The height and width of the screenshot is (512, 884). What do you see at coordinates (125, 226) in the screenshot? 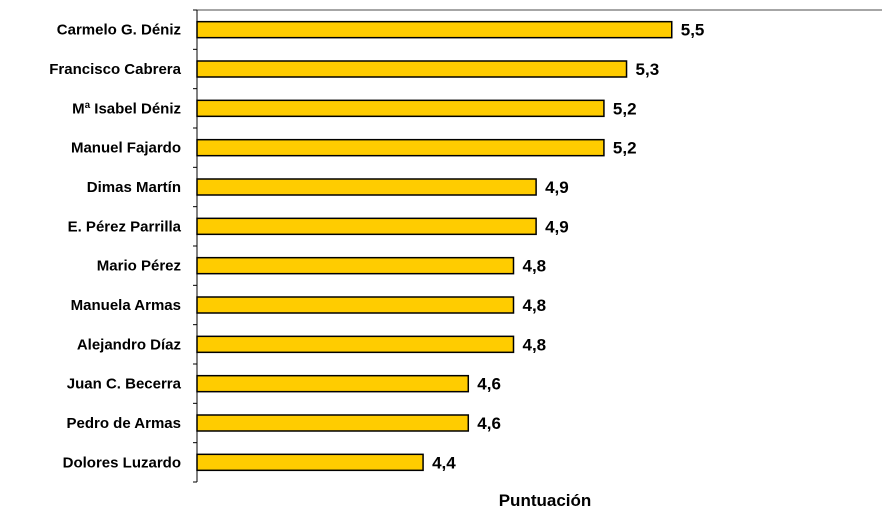
I see `category-label: E. Pérez Parrilla` at bounding box center [125, 226].